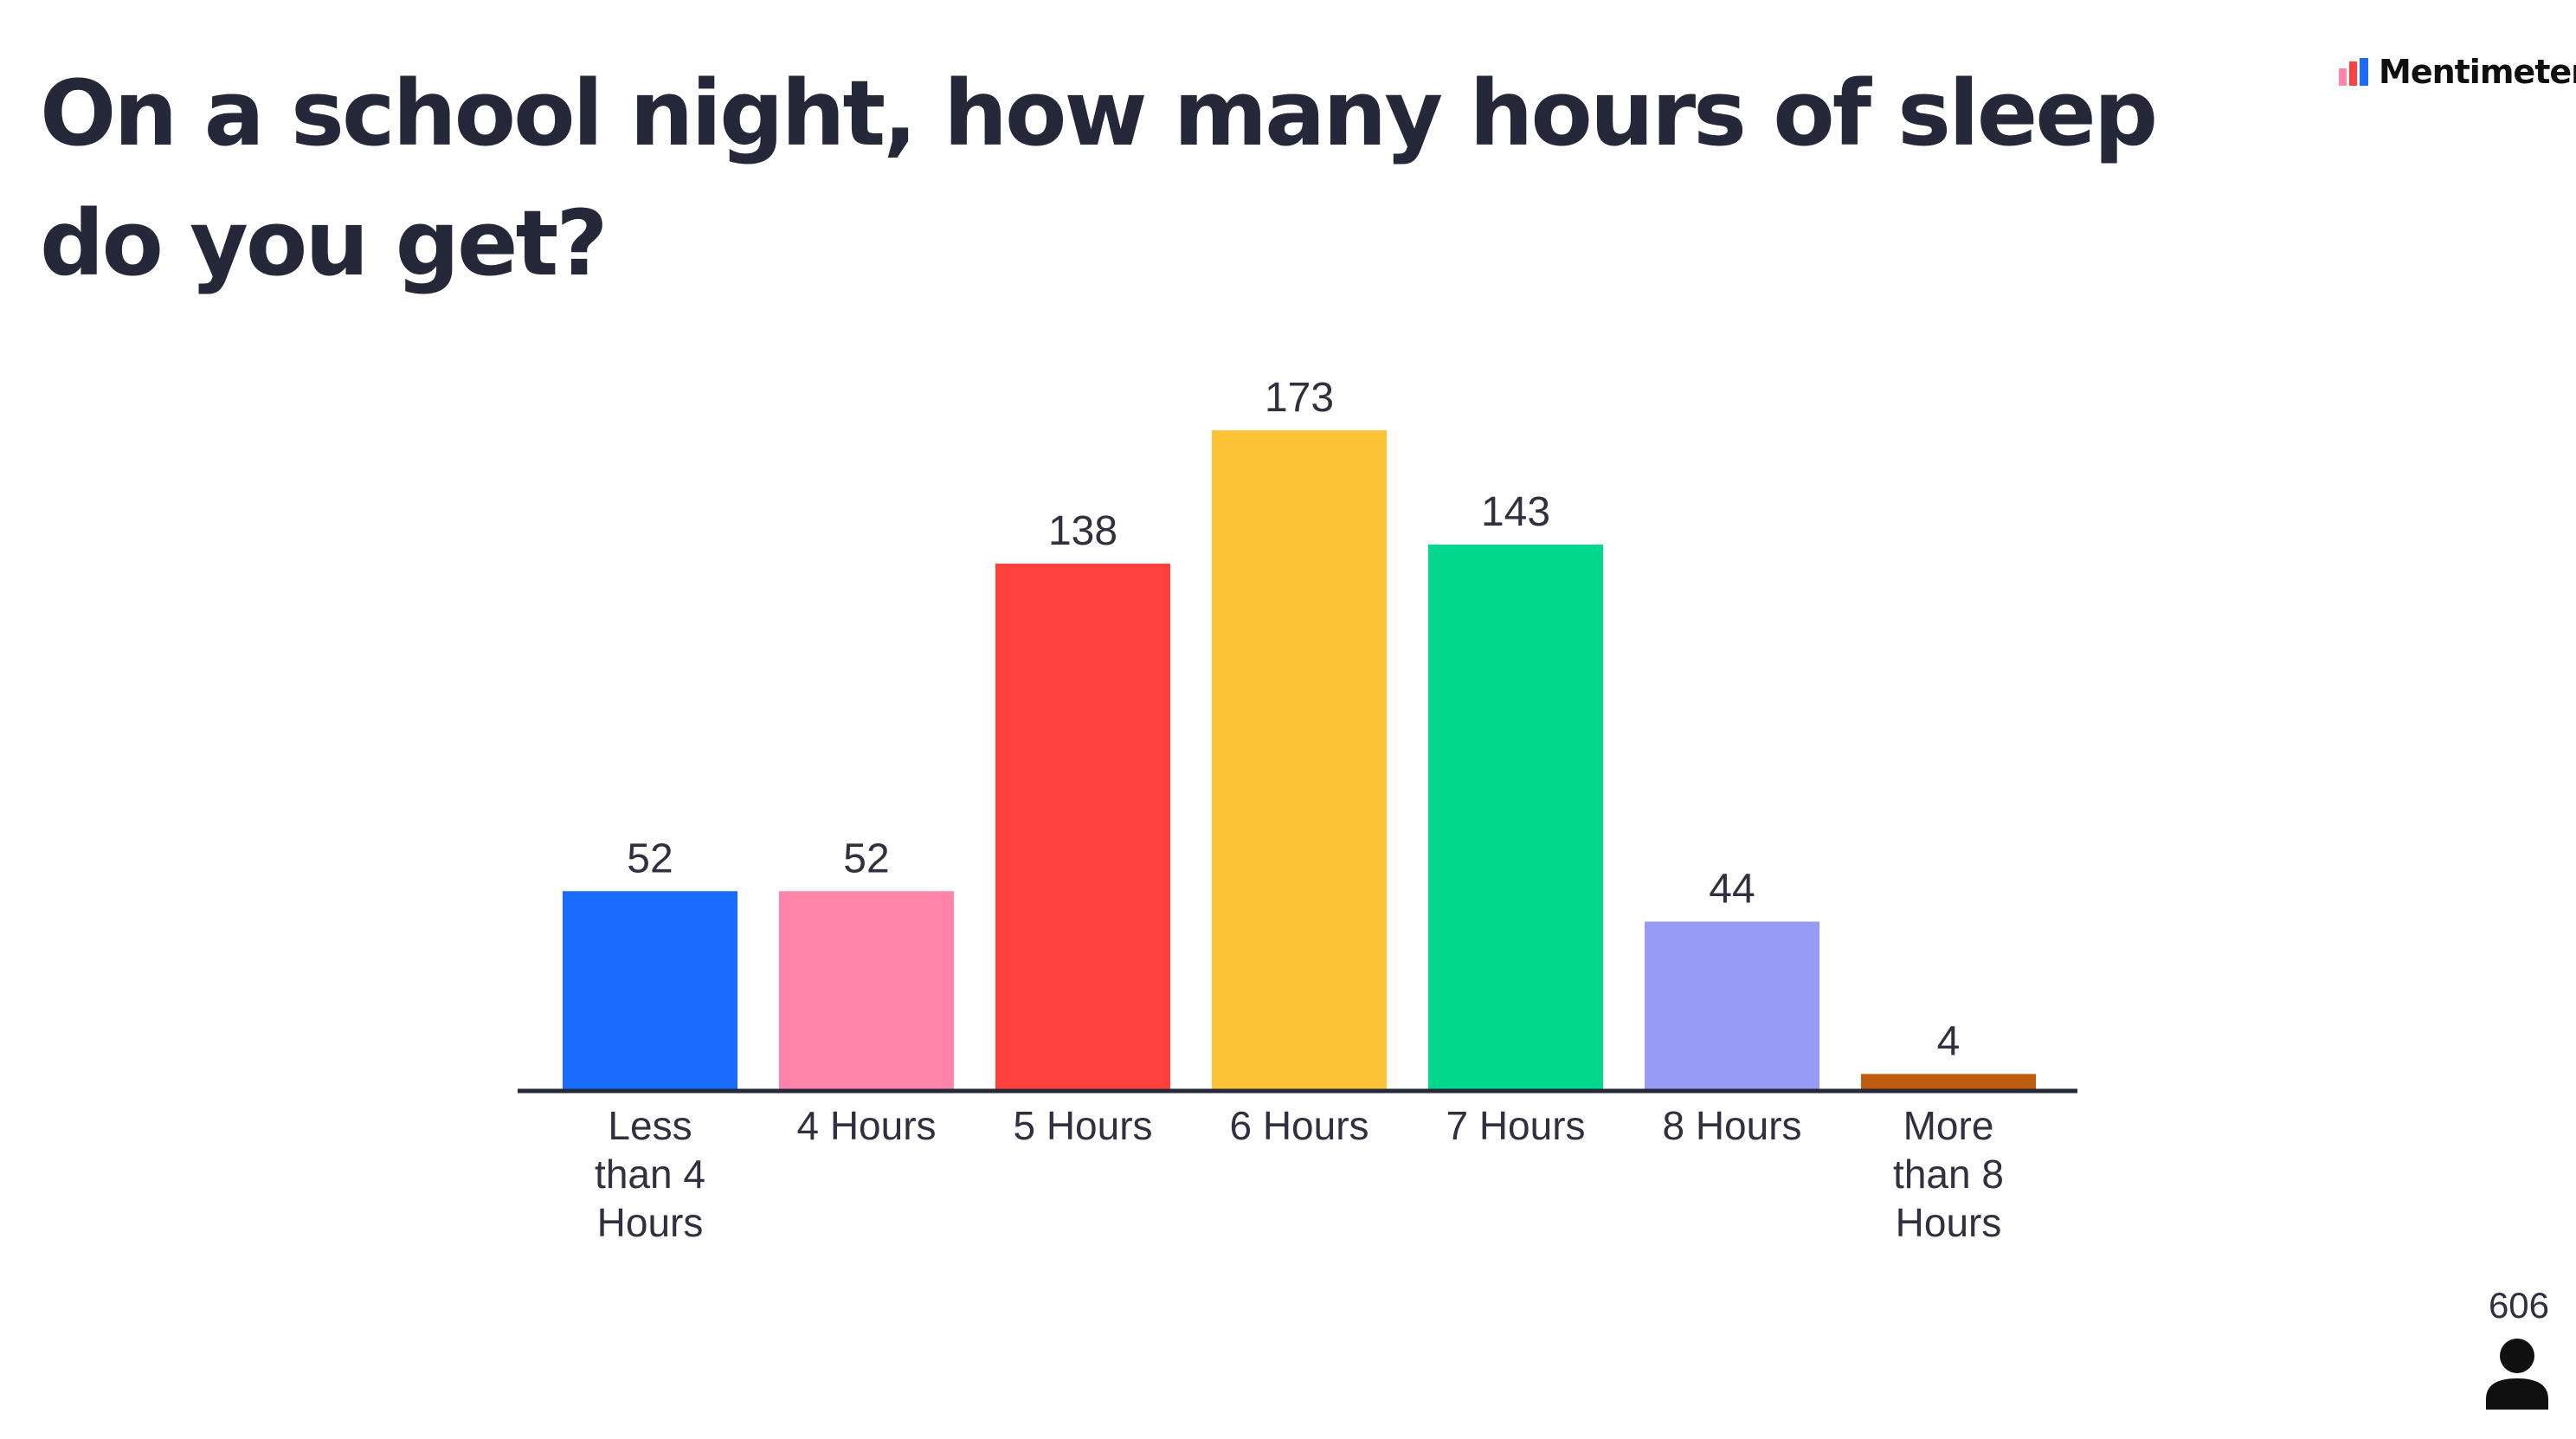  What do you see at coordinates (1298, 1125) in the screenshot?
I see `category-label: 6 Hours` at bounding box center [1298, 1125].